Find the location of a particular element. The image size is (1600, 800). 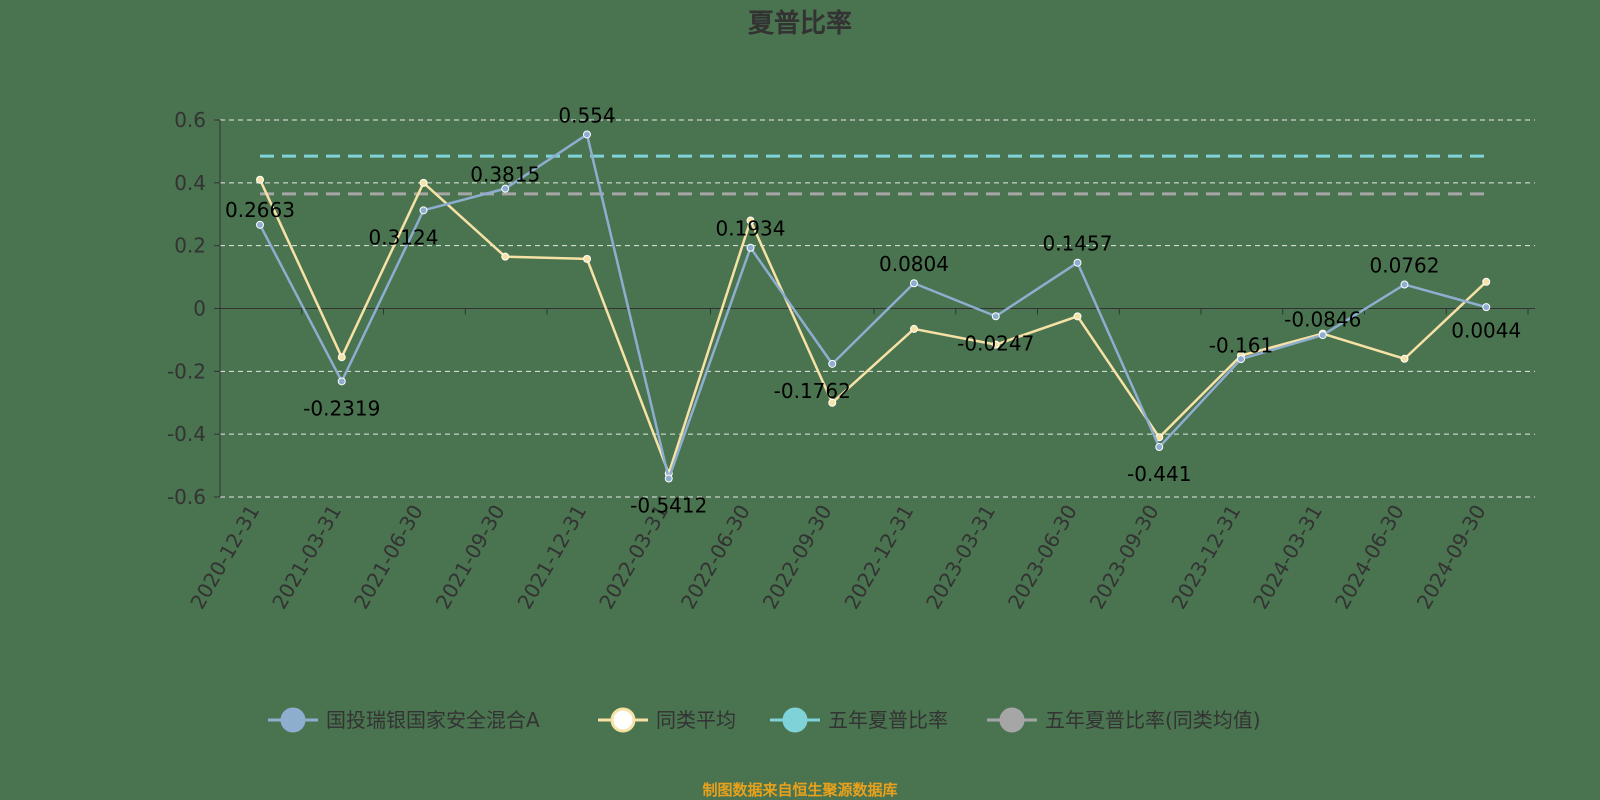

x-tick-label: 2024-09-30 is located at coordinates (1451, 557).